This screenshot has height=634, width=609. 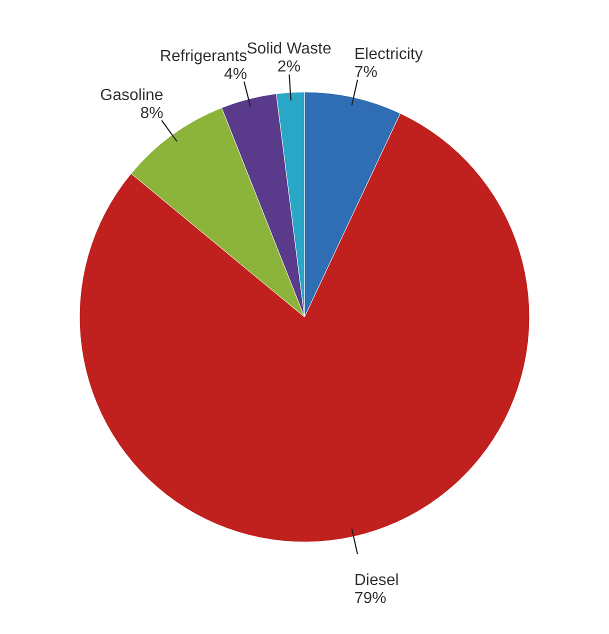 I want to click on slice-label: Solid Waste, so click(x=289, y=49).